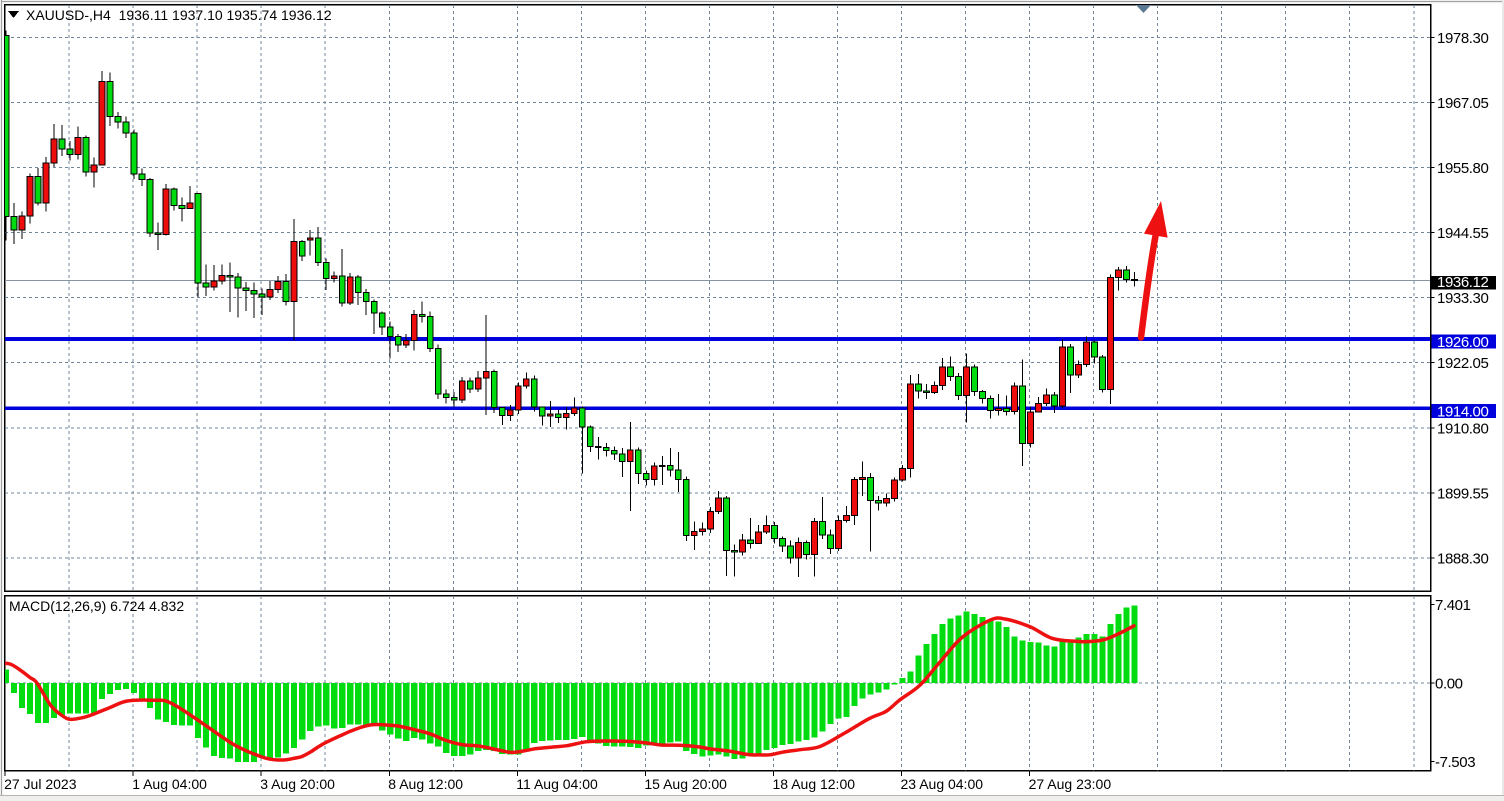  What do you see at coordinates (1462, 38) in the screenshot?
I see `svg-text: 1978.30` at bounding box center [1462, 38].